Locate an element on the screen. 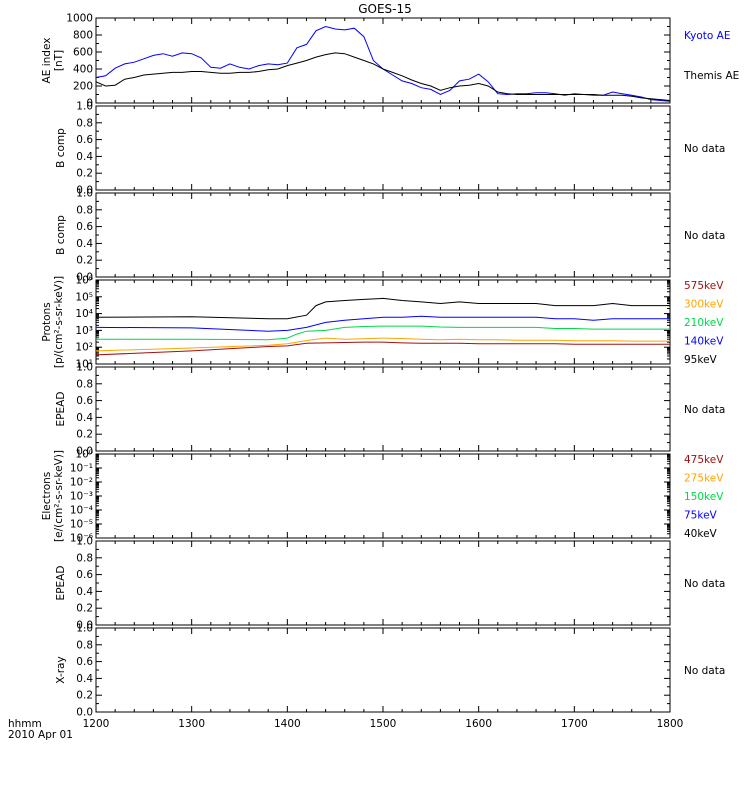 This screenshot has height=800, width=750. y-tick-label-epead1: 0.0 is located at coordinates (84, 452).